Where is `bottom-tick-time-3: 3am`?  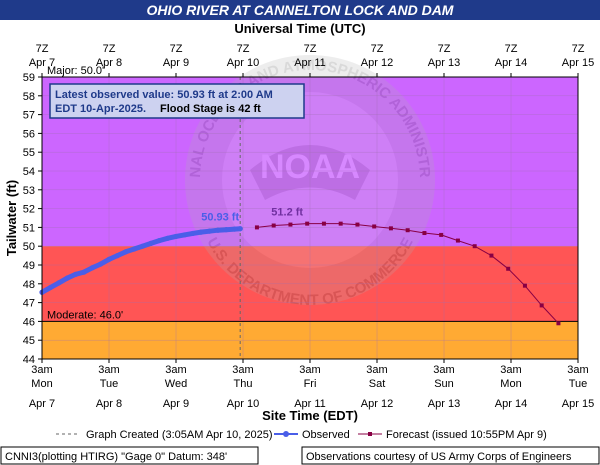
bottom-tick-time-3: 3am is located at coordinates (242, 370).